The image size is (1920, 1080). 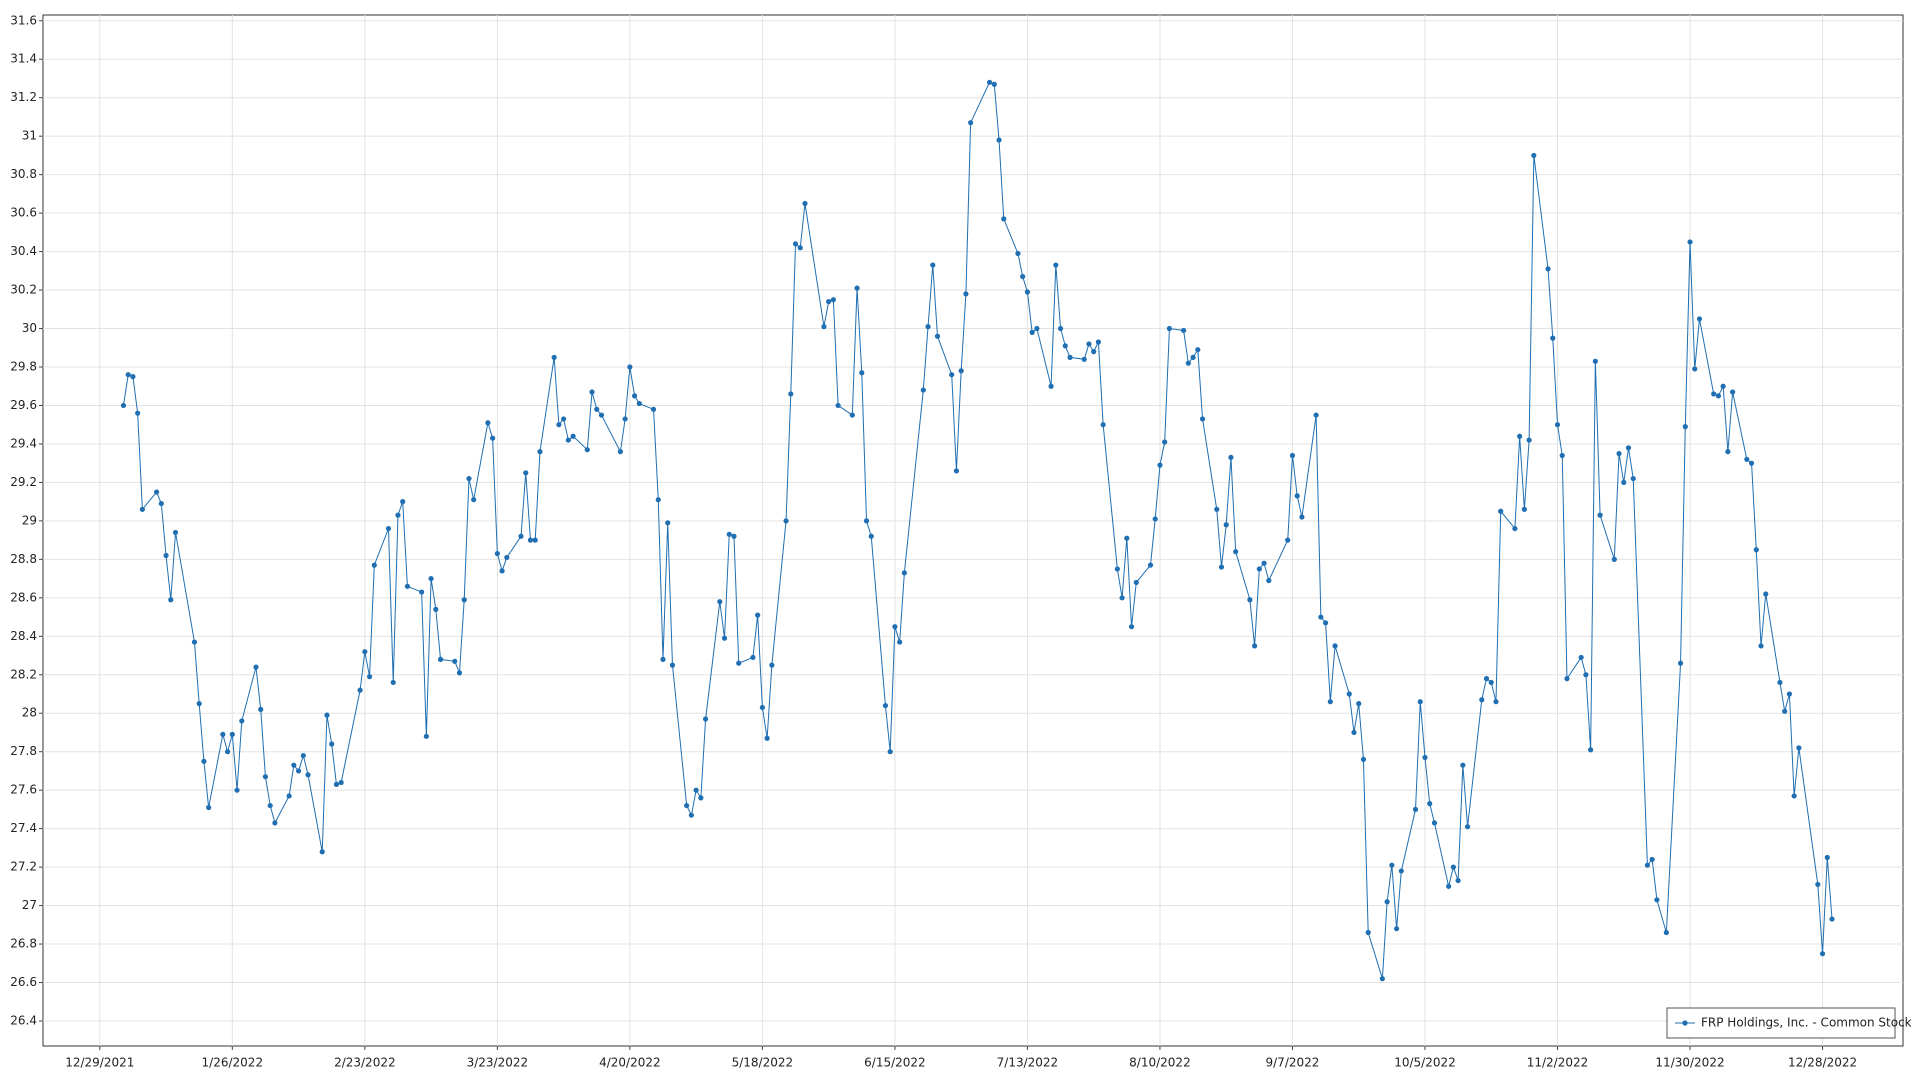 What do you see at coordinates (1160, 1063) in the screenshot?
I see `x-tick-label: 8/10/2022` at bounding box center [1160, 1063].